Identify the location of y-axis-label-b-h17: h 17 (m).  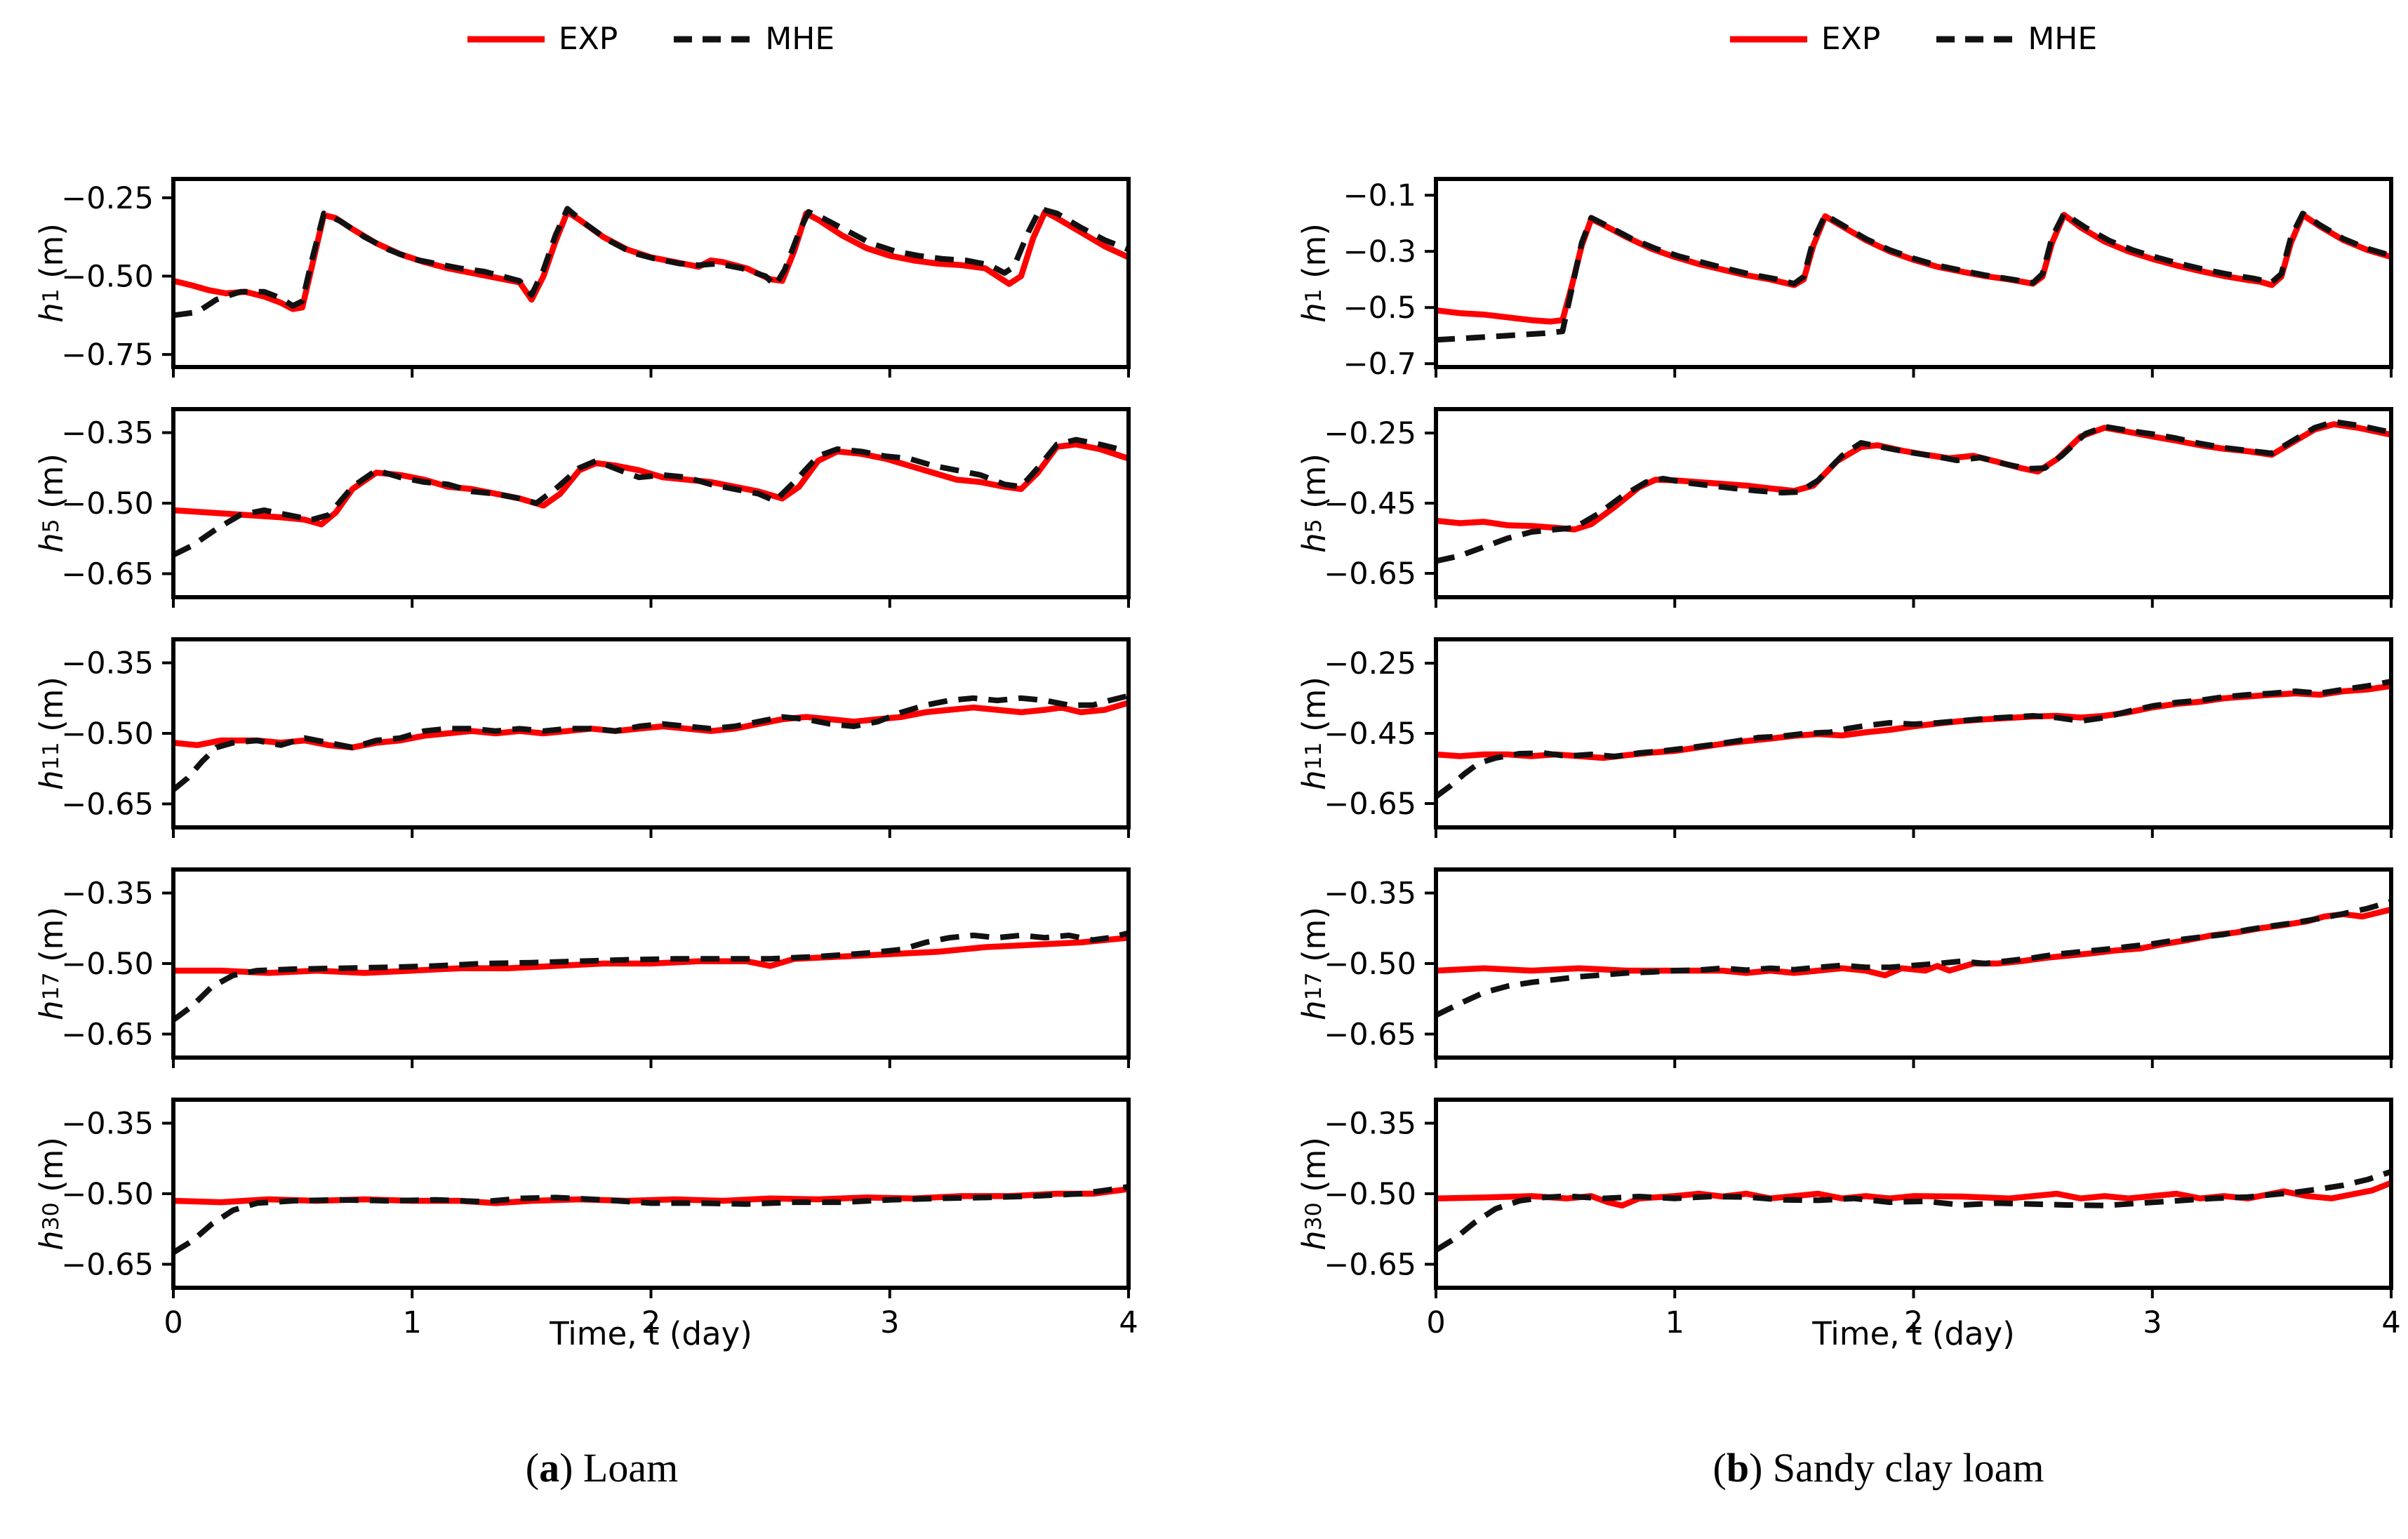
(1314, 964).